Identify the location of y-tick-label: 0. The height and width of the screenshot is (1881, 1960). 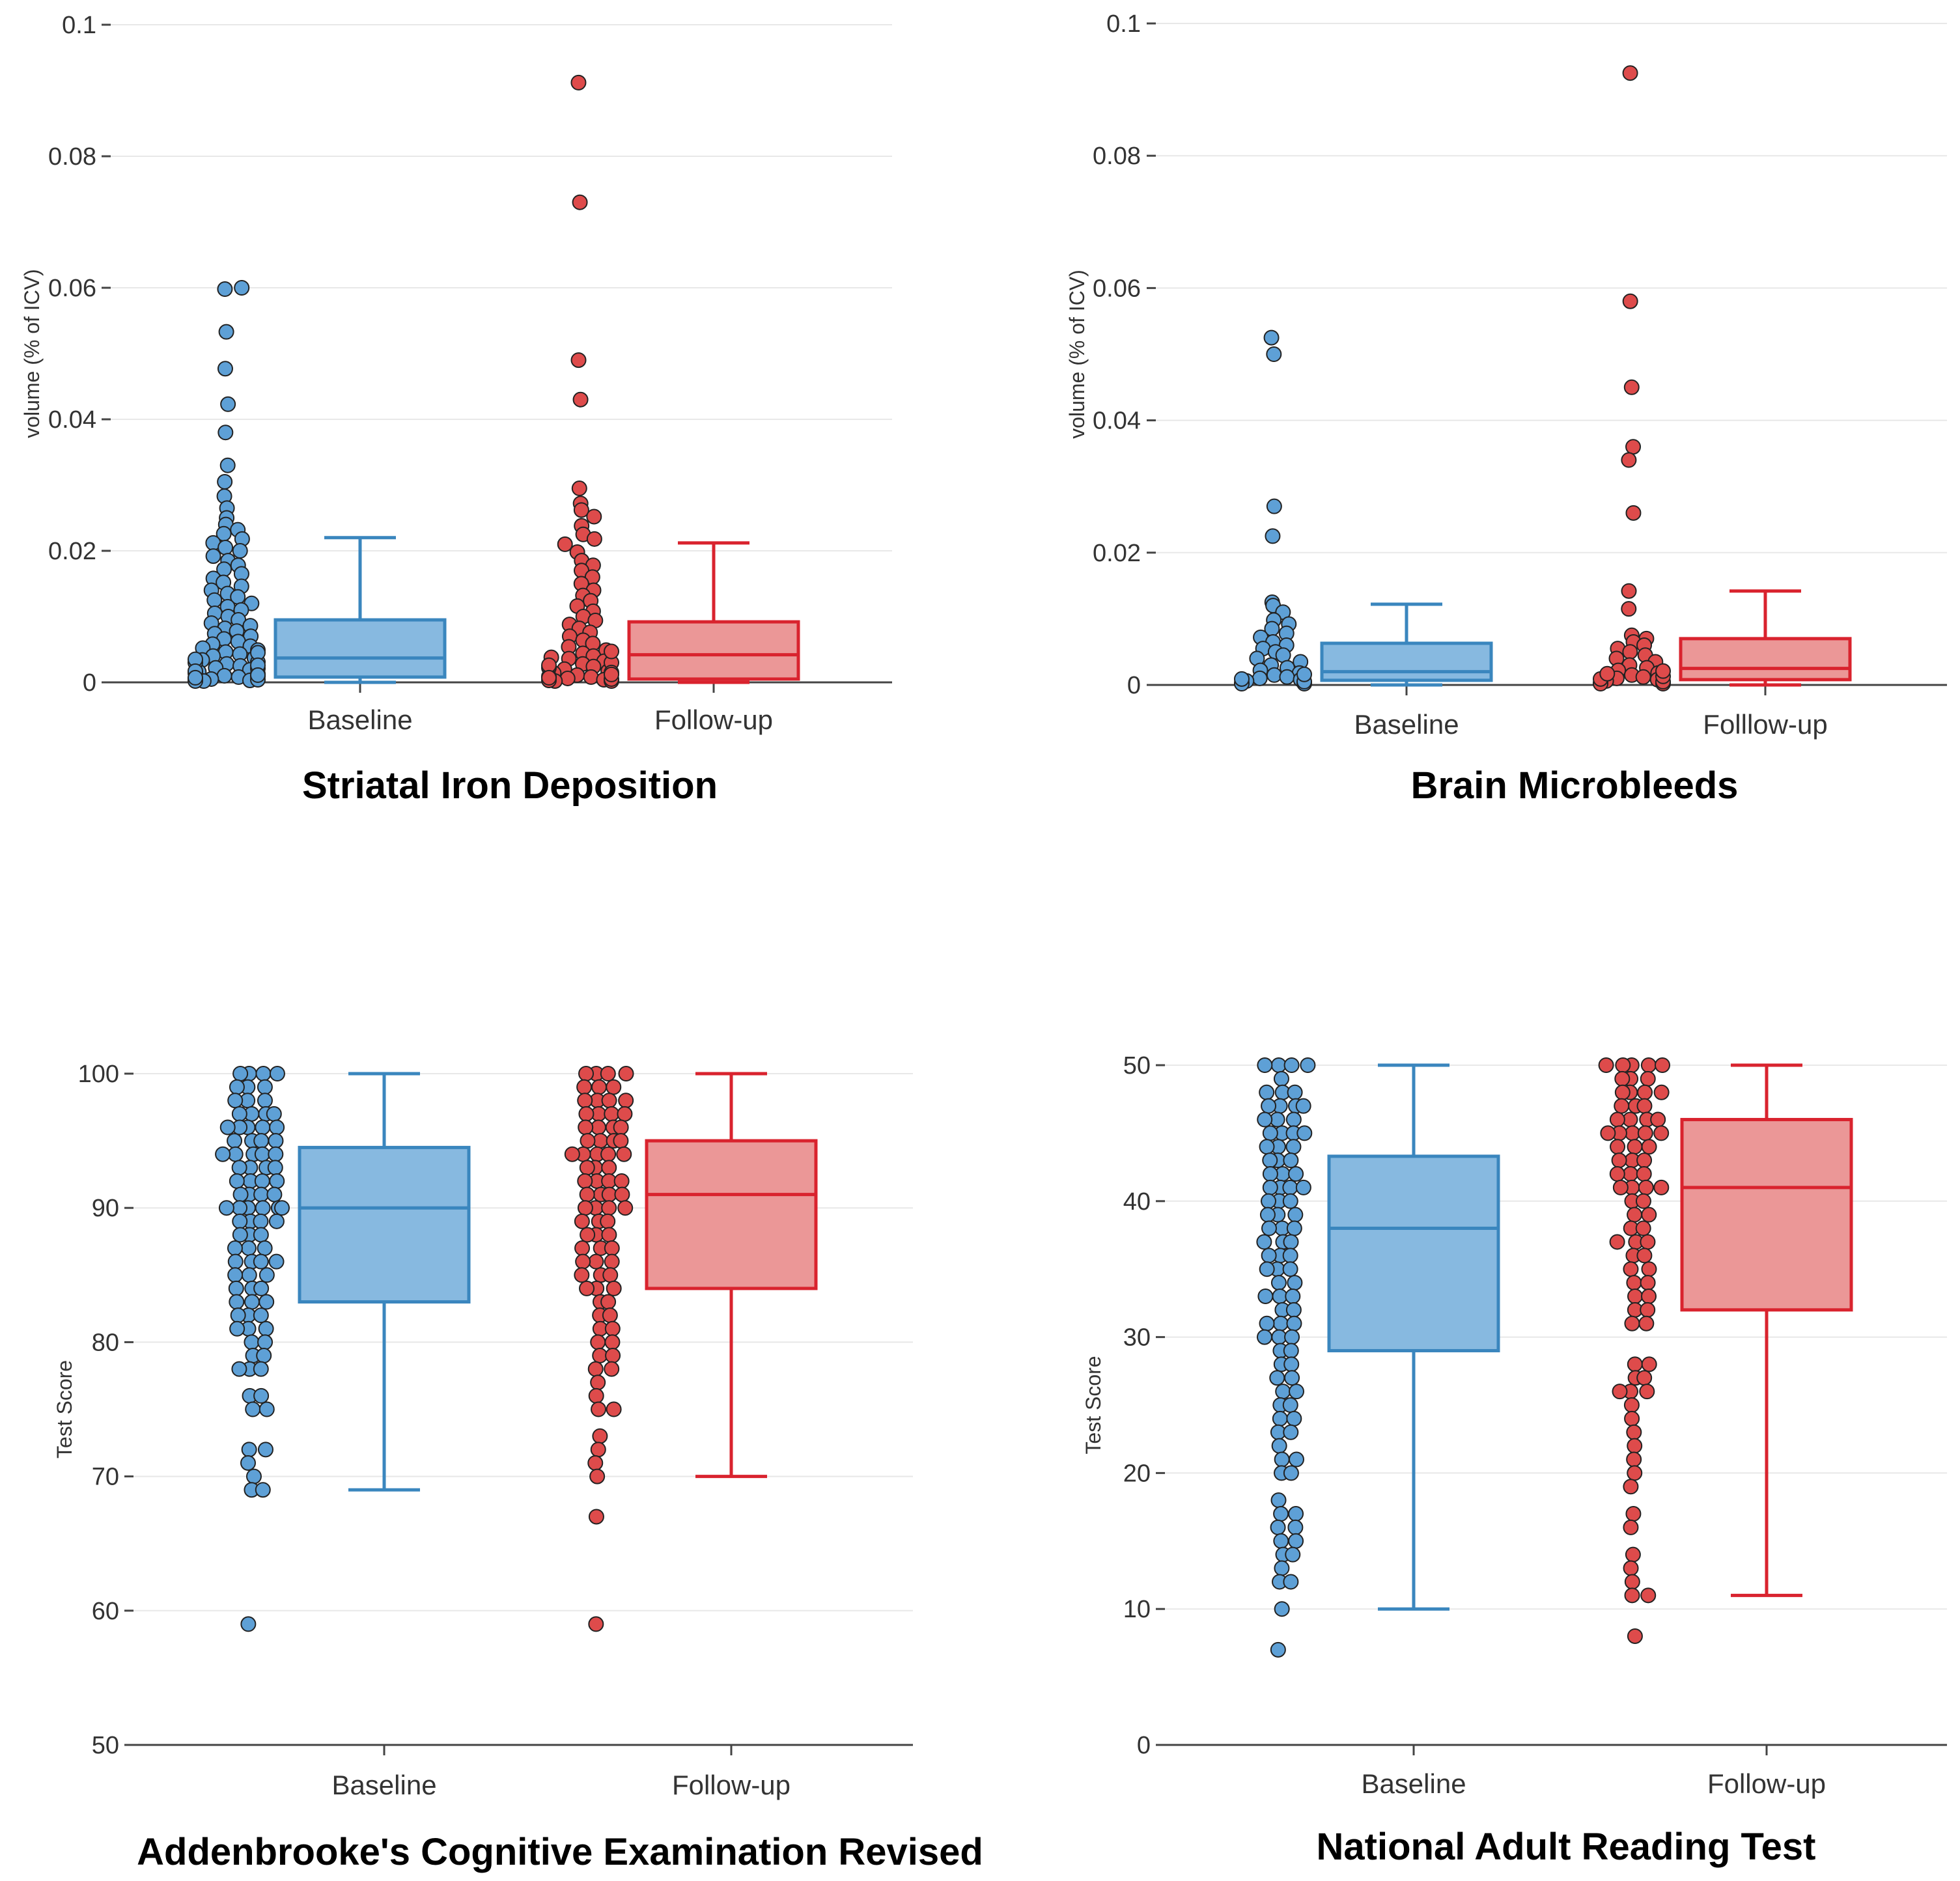
(1134, 685).